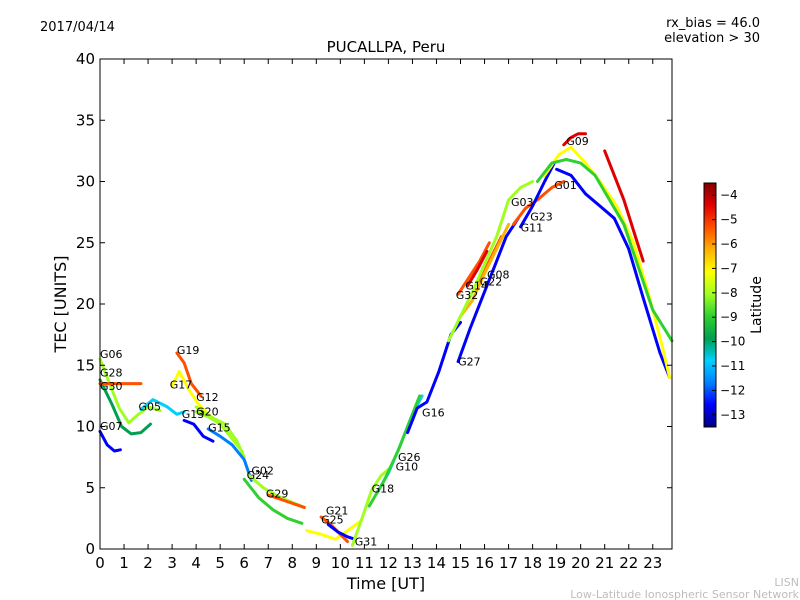 The height and width of the screenshot is (600, 800). What do you see at coordinates (712, 38) in the screenshot?
I see `elevation-label: elevation > 30` at bounding box center [712, 38].